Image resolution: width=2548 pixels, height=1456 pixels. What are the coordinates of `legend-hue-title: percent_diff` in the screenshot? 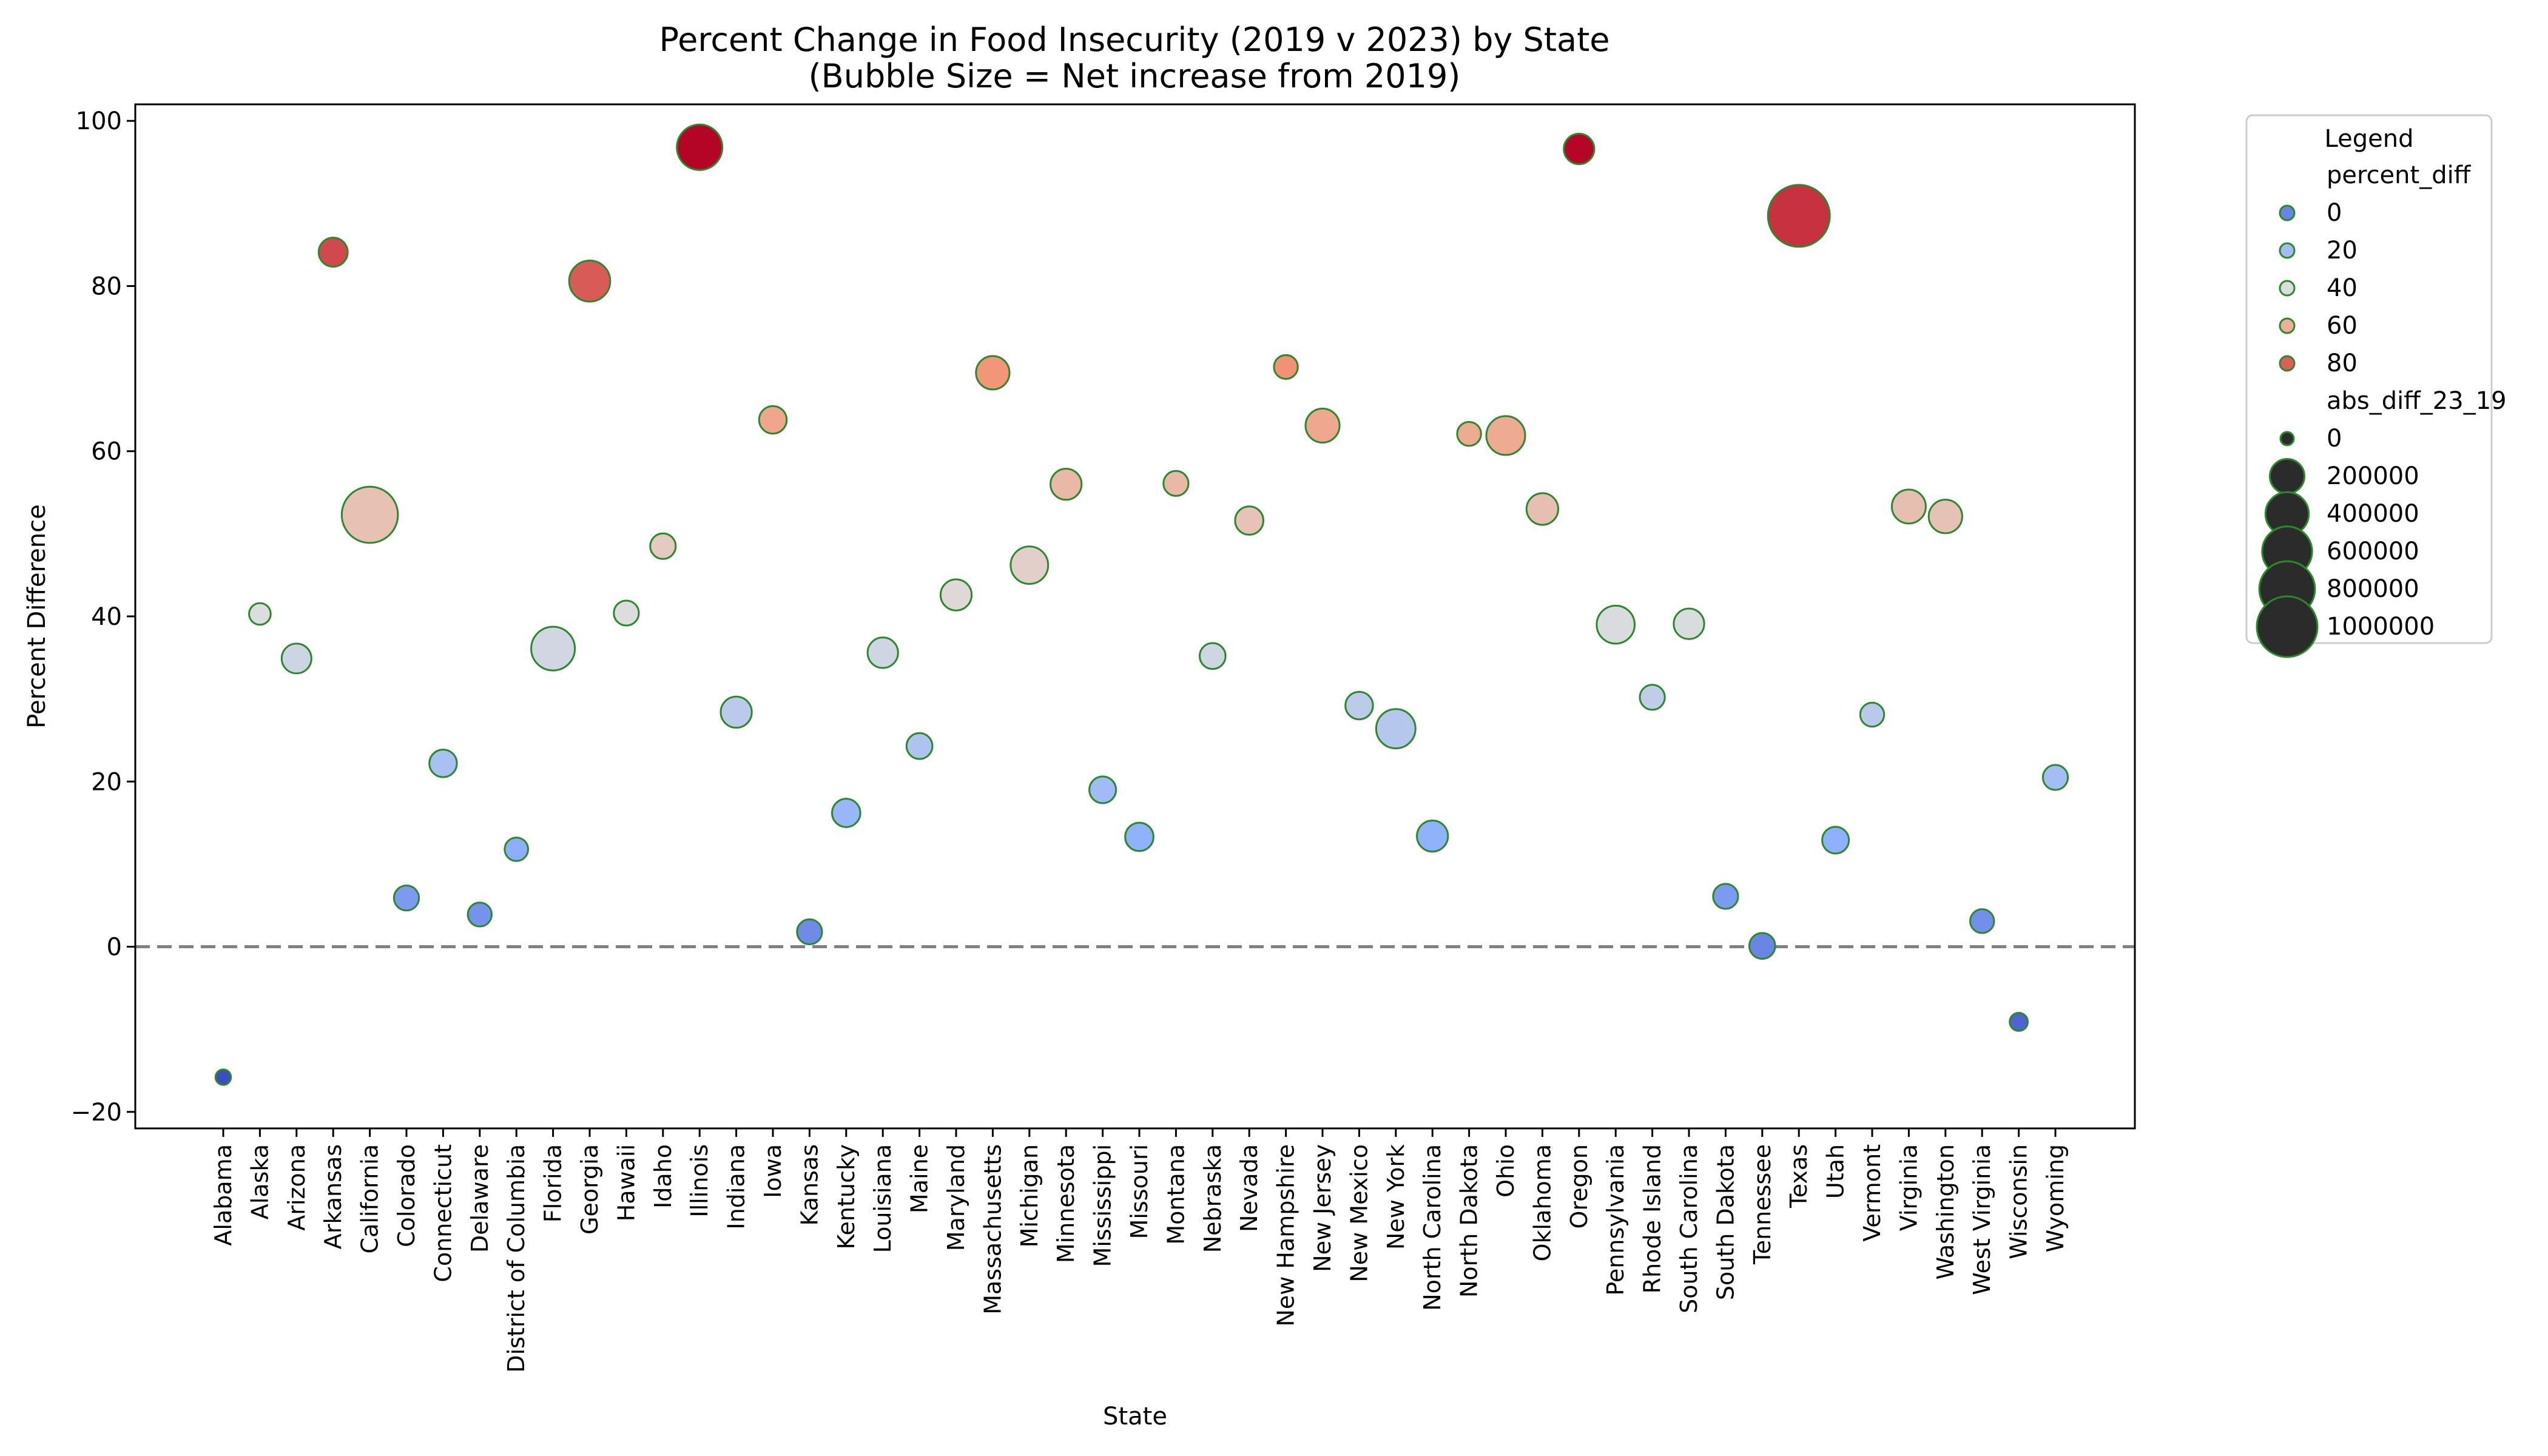 It's located at (2399, 175).